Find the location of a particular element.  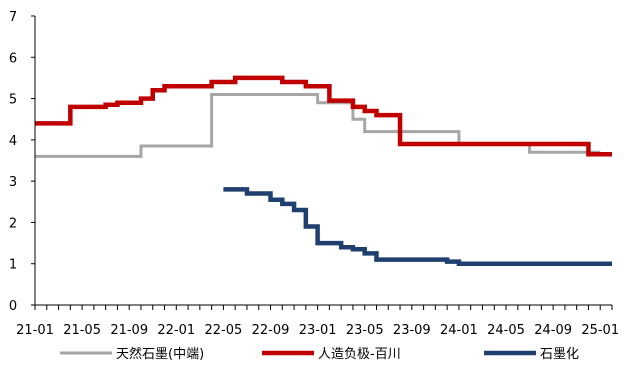

x-tick-label: 22-01 is located at coordinates (176, 330).